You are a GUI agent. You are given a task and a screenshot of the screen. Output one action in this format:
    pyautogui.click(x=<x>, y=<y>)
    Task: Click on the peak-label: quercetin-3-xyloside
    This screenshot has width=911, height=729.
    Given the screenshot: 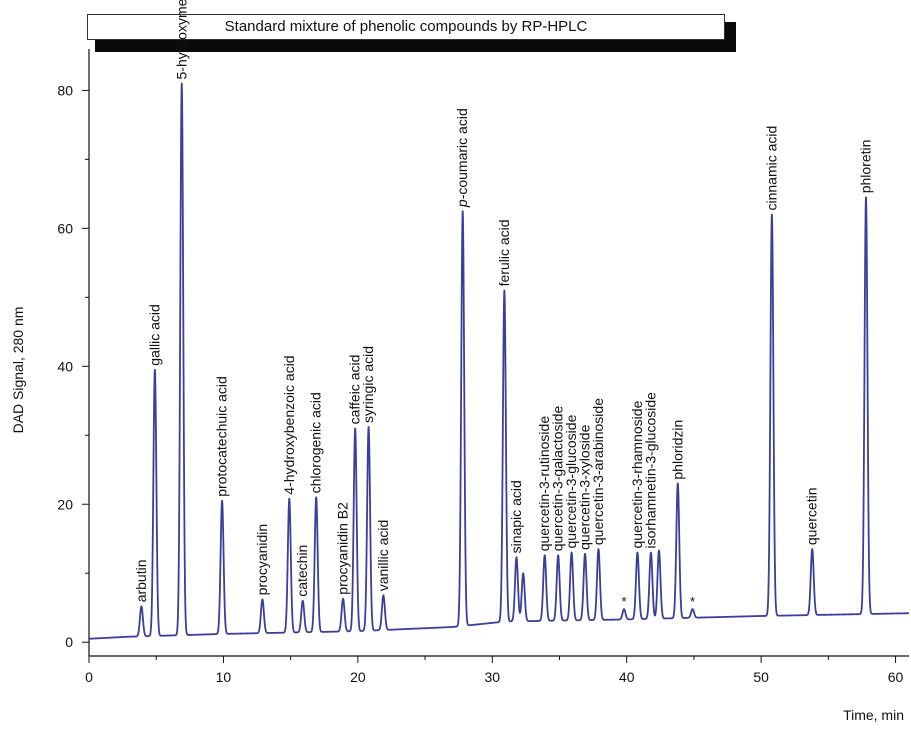 What is the action you would take?
    pyautogui.click(x=585, y=486)
    